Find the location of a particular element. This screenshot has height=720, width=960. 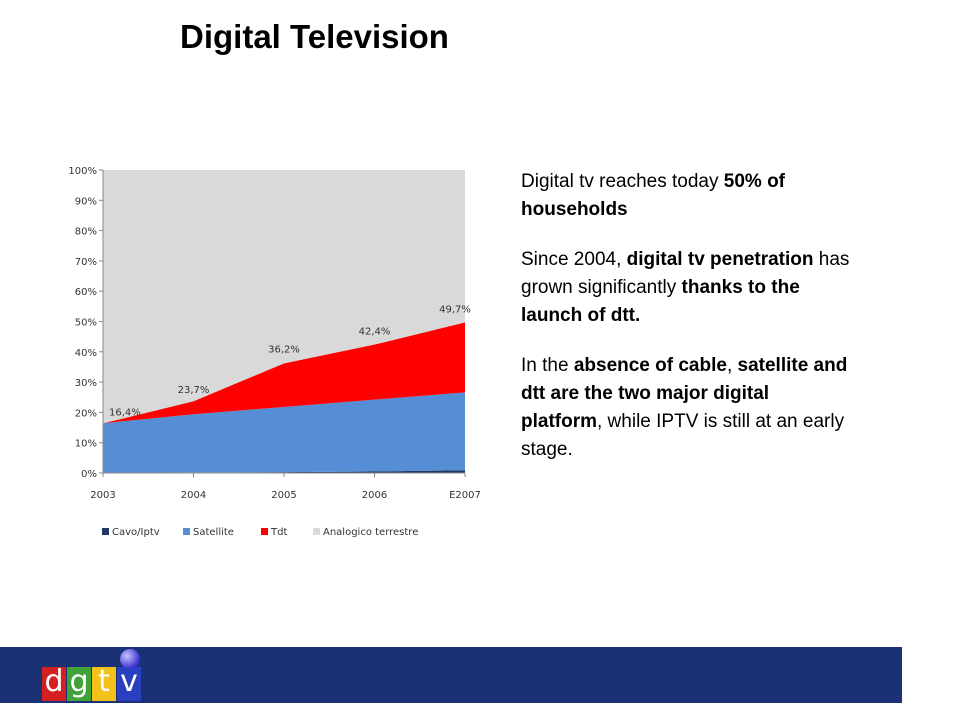

logo-letter-v: v is located at coordinates (129, 684).